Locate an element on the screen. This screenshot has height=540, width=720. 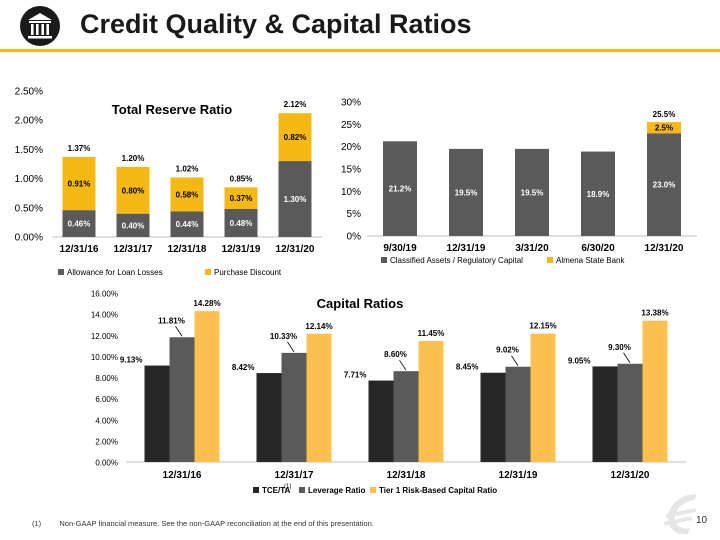
data-label: 18.9% is located at coordinates (598, 194).